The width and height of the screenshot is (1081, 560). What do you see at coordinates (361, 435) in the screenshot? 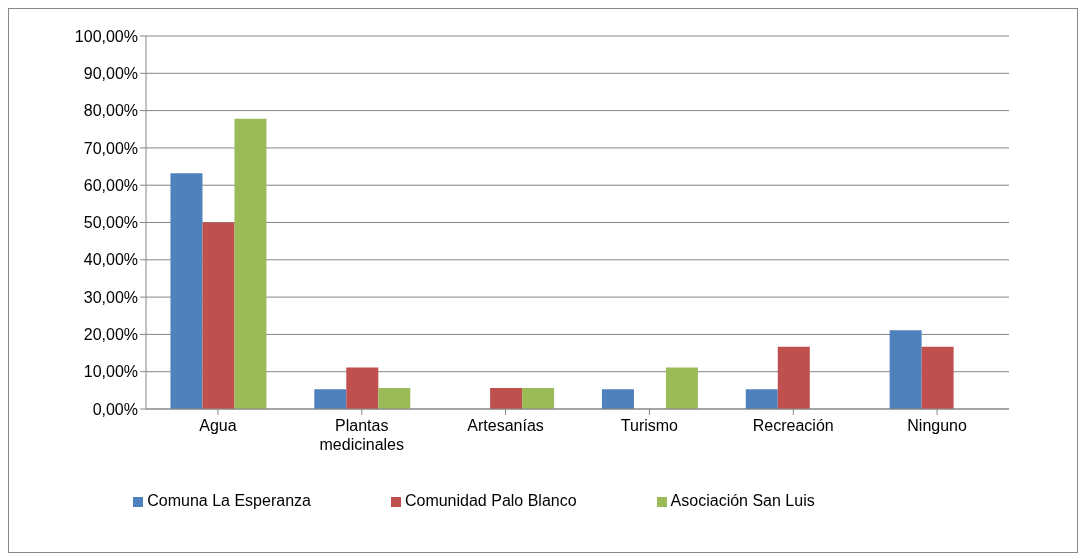
I see `x-tick-label: Plantas medicinales` at bounding box center [361, 435].